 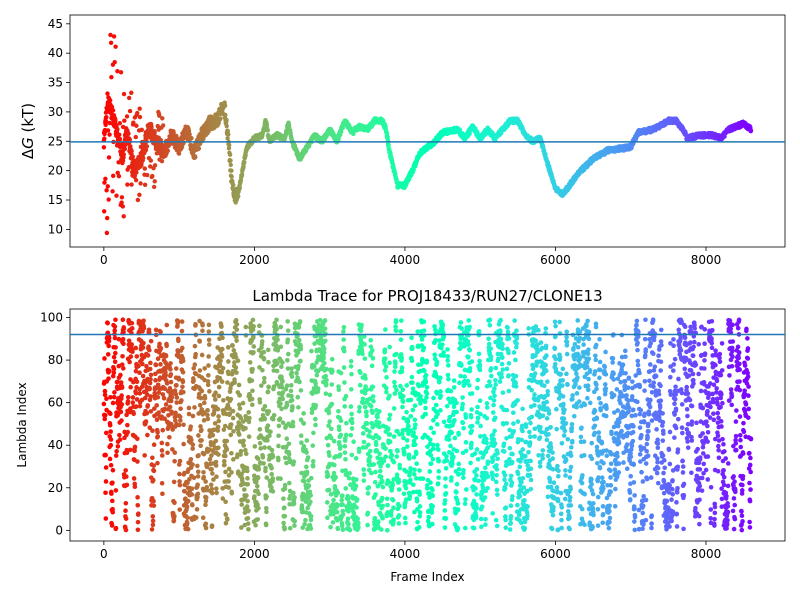 I want to click on y-tick-label: 20, so click(x=55, y=171).